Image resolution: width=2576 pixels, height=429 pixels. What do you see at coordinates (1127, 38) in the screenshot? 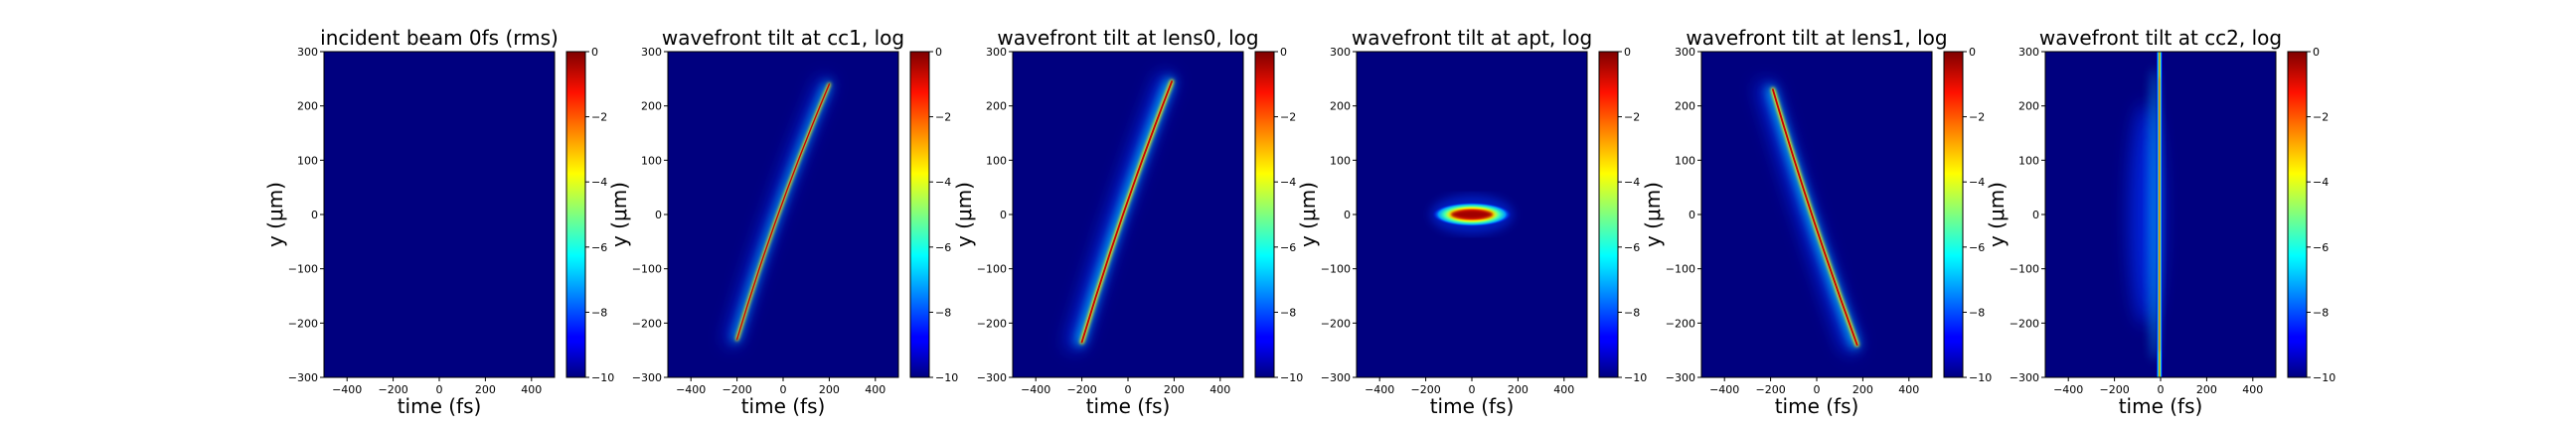
I see `subplot-title: wavefront tilt at lens0, log` at bounding box center [1127, 38].